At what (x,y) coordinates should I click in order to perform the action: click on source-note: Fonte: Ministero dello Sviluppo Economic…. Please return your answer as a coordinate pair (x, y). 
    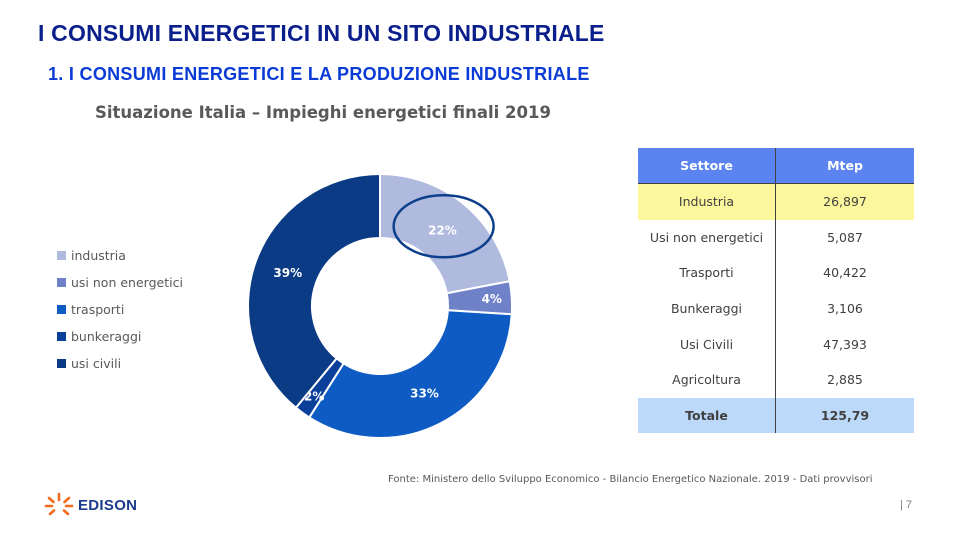
    Looking at the image, I should click on (630, 479).